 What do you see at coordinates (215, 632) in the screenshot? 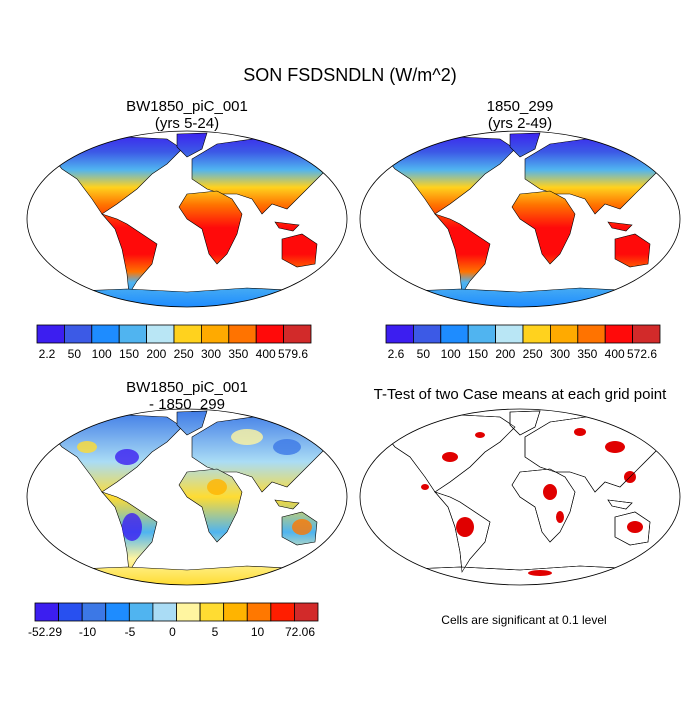
I see `colorbar-label: 5` at bounding box center [215, 632].